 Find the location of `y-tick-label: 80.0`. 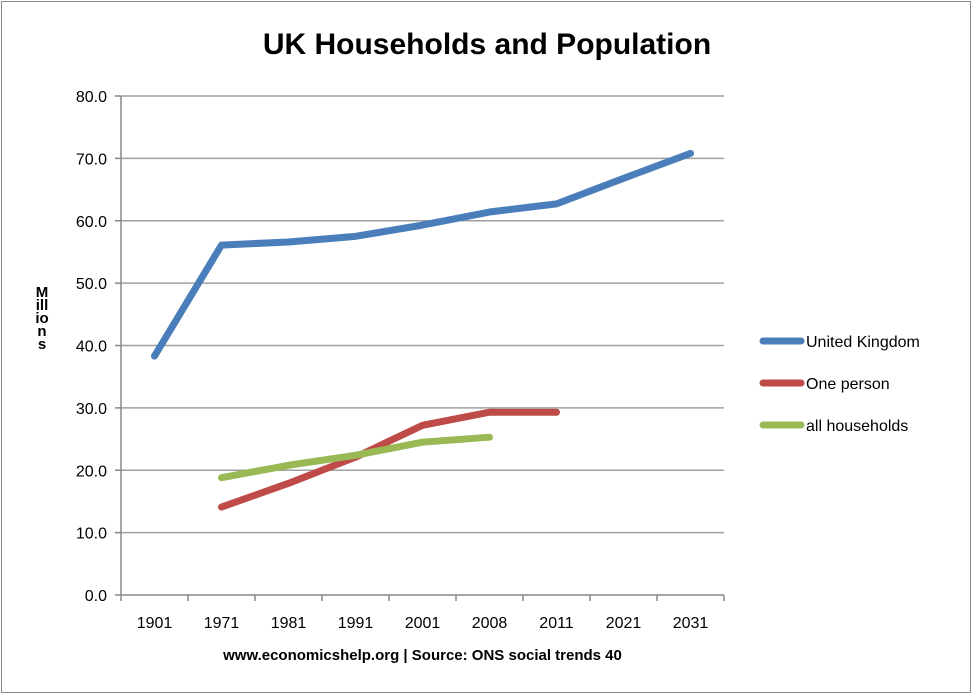

y-tick-label: 80.0 is located at coordinates (91, 97).